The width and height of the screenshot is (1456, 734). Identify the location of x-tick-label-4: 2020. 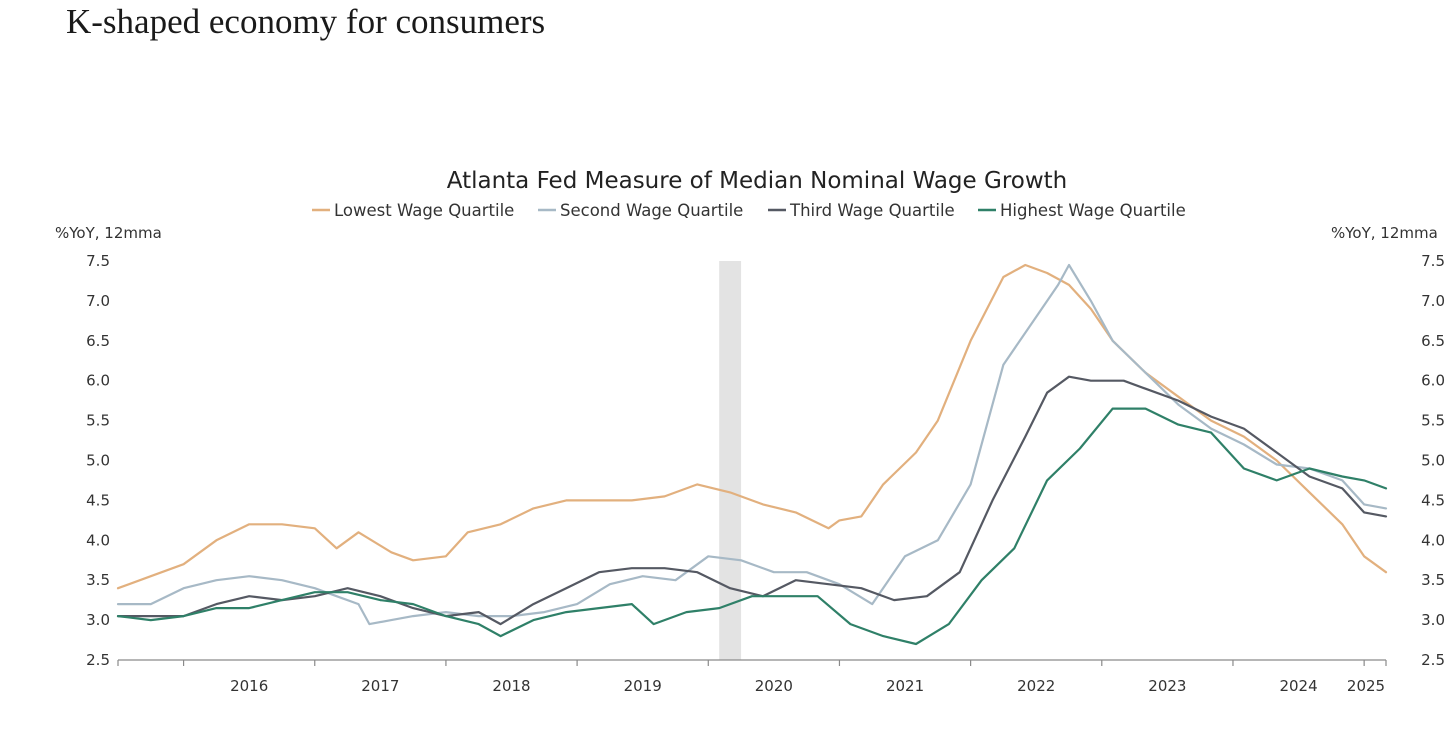
(774, 686).